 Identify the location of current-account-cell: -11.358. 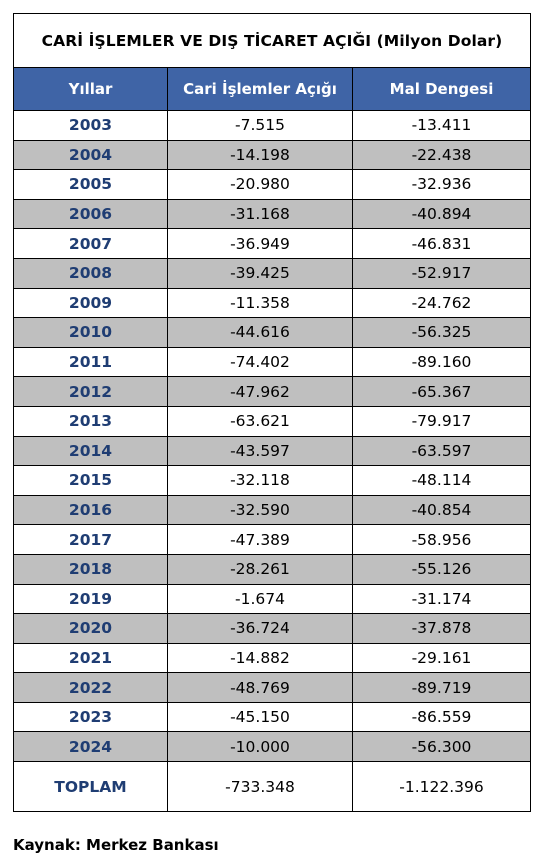
(260, 303).